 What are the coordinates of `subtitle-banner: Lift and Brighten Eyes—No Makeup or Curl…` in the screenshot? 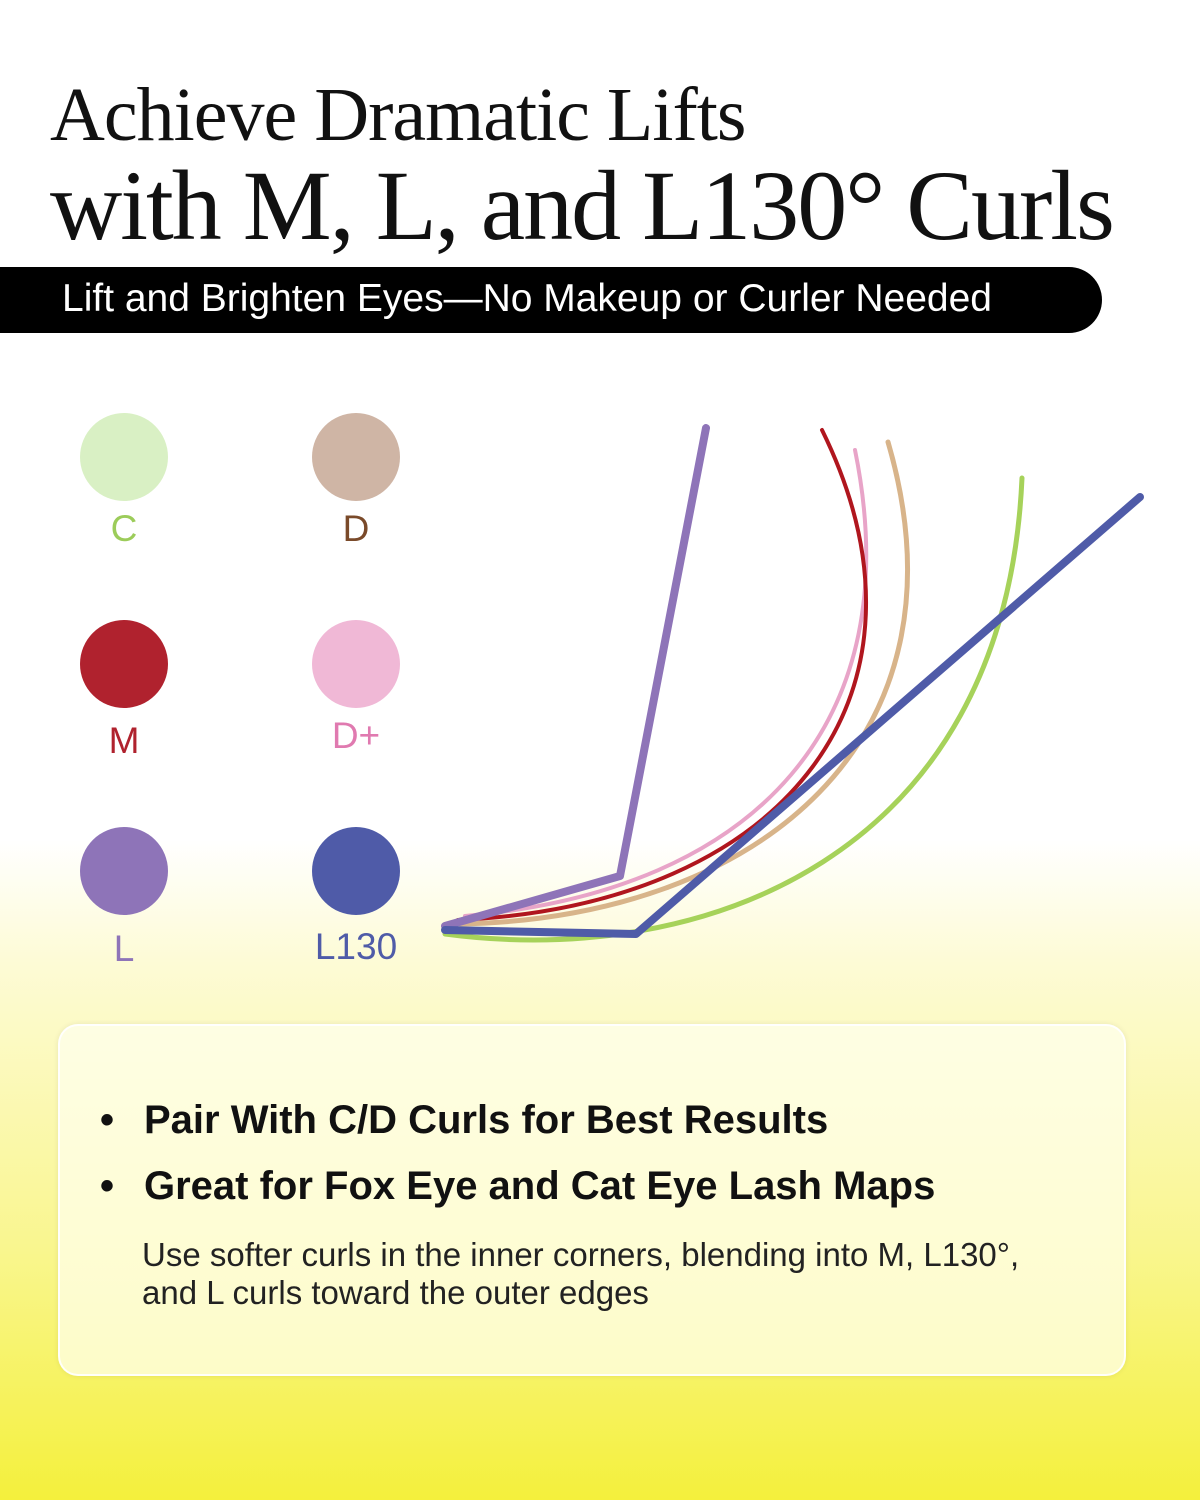 It's located at (551, 300).